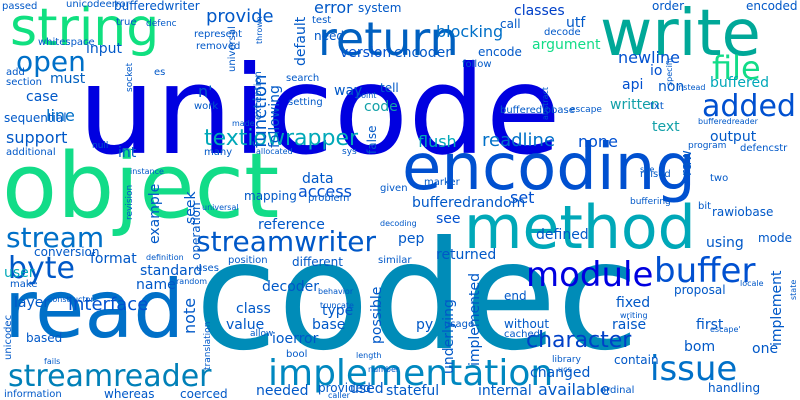 This screenshot has height=400, width=800. Describe the element at coordinates (384, 369) in the screenshot. I see `word-number: number` at that location.